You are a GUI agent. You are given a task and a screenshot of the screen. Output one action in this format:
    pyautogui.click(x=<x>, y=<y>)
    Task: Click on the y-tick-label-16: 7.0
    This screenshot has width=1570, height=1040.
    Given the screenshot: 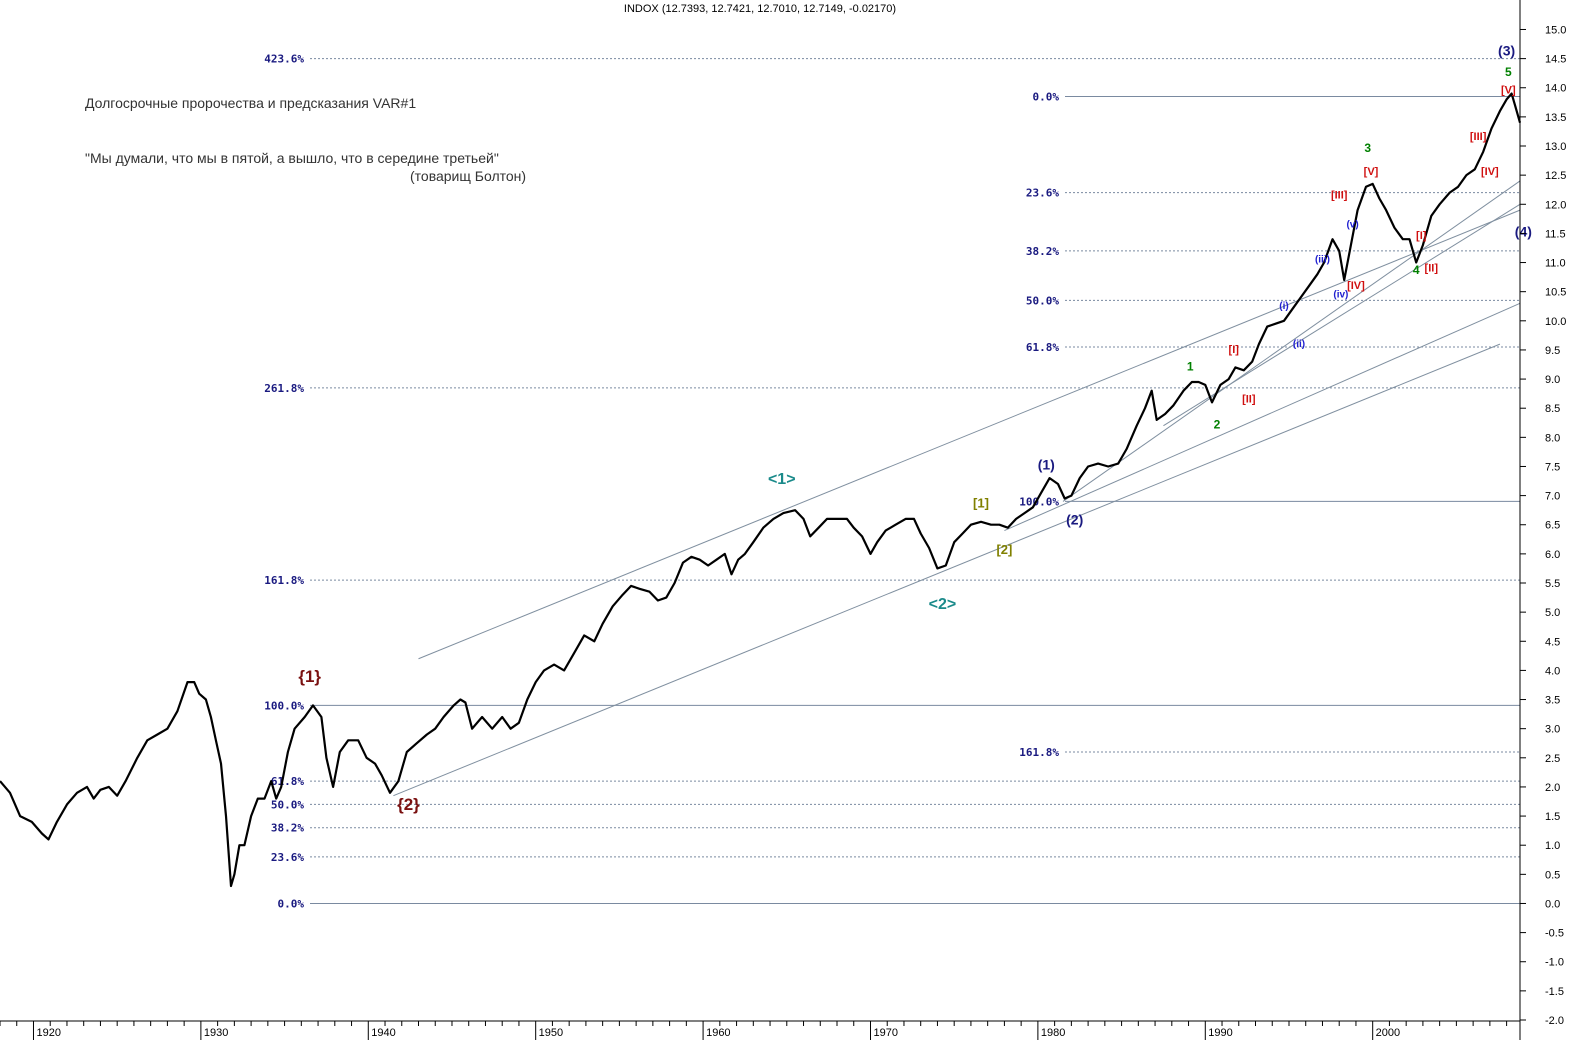 What is the action you would take?
    pyautogui.click(x=1552, y=497)
    